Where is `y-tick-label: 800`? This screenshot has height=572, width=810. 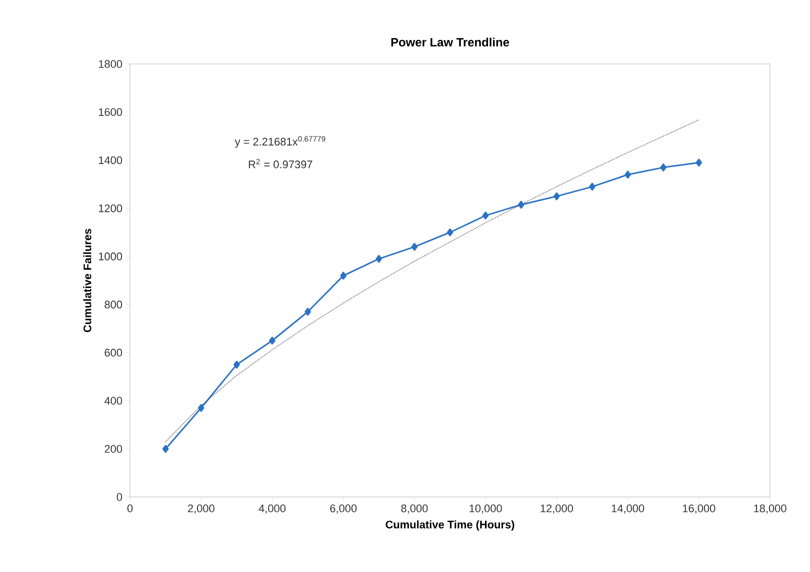
y-tick-label: 800 is located at coordinates (113, 304).